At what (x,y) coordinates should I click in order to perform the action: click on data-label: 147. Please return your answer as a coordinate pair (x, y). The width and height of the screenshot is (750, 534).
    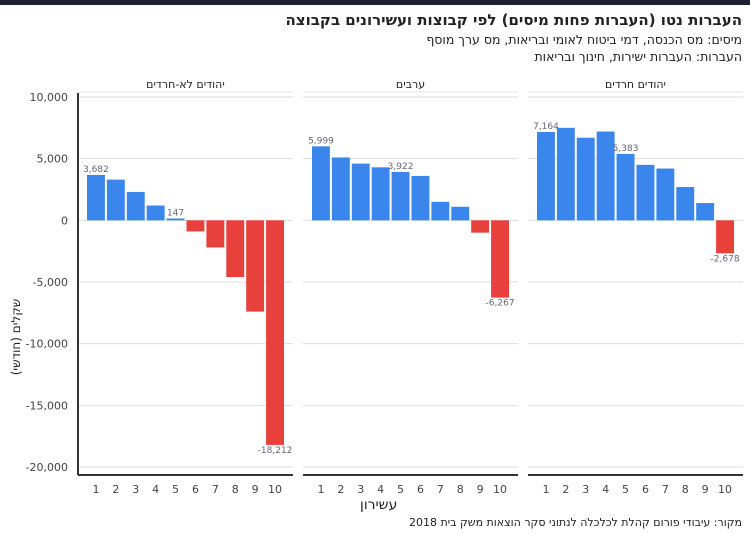
    Looking at the image, I should click on (175, 214).